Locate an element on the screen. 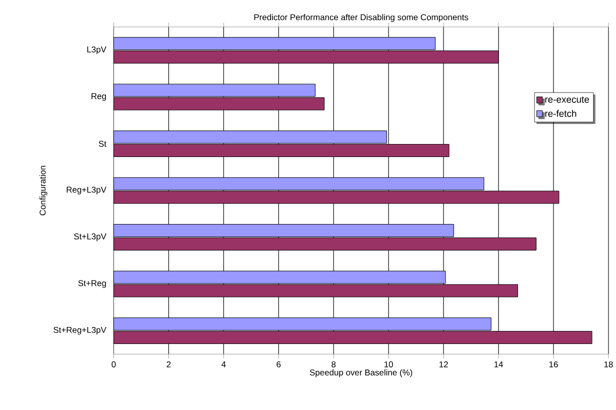 This screenshot has width=616, height=410. y-tick-label: L3pV is located at coordinates (96, 50).